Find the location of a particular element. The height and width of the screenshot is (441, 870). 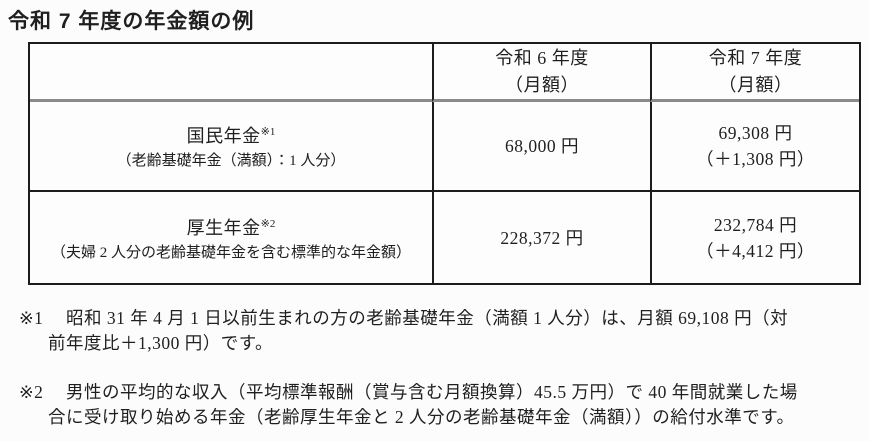

header-reiwa6-year: 令和 6 年度 is located at coordinates (542, 57).